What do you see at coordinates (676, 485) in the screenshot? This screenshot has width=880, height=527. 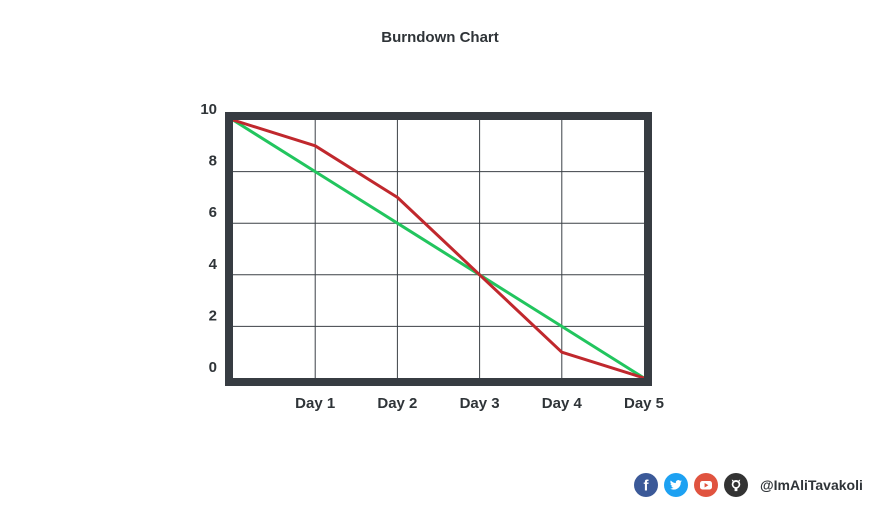 I see `twitter-icon` at bounding box center [676, 485].